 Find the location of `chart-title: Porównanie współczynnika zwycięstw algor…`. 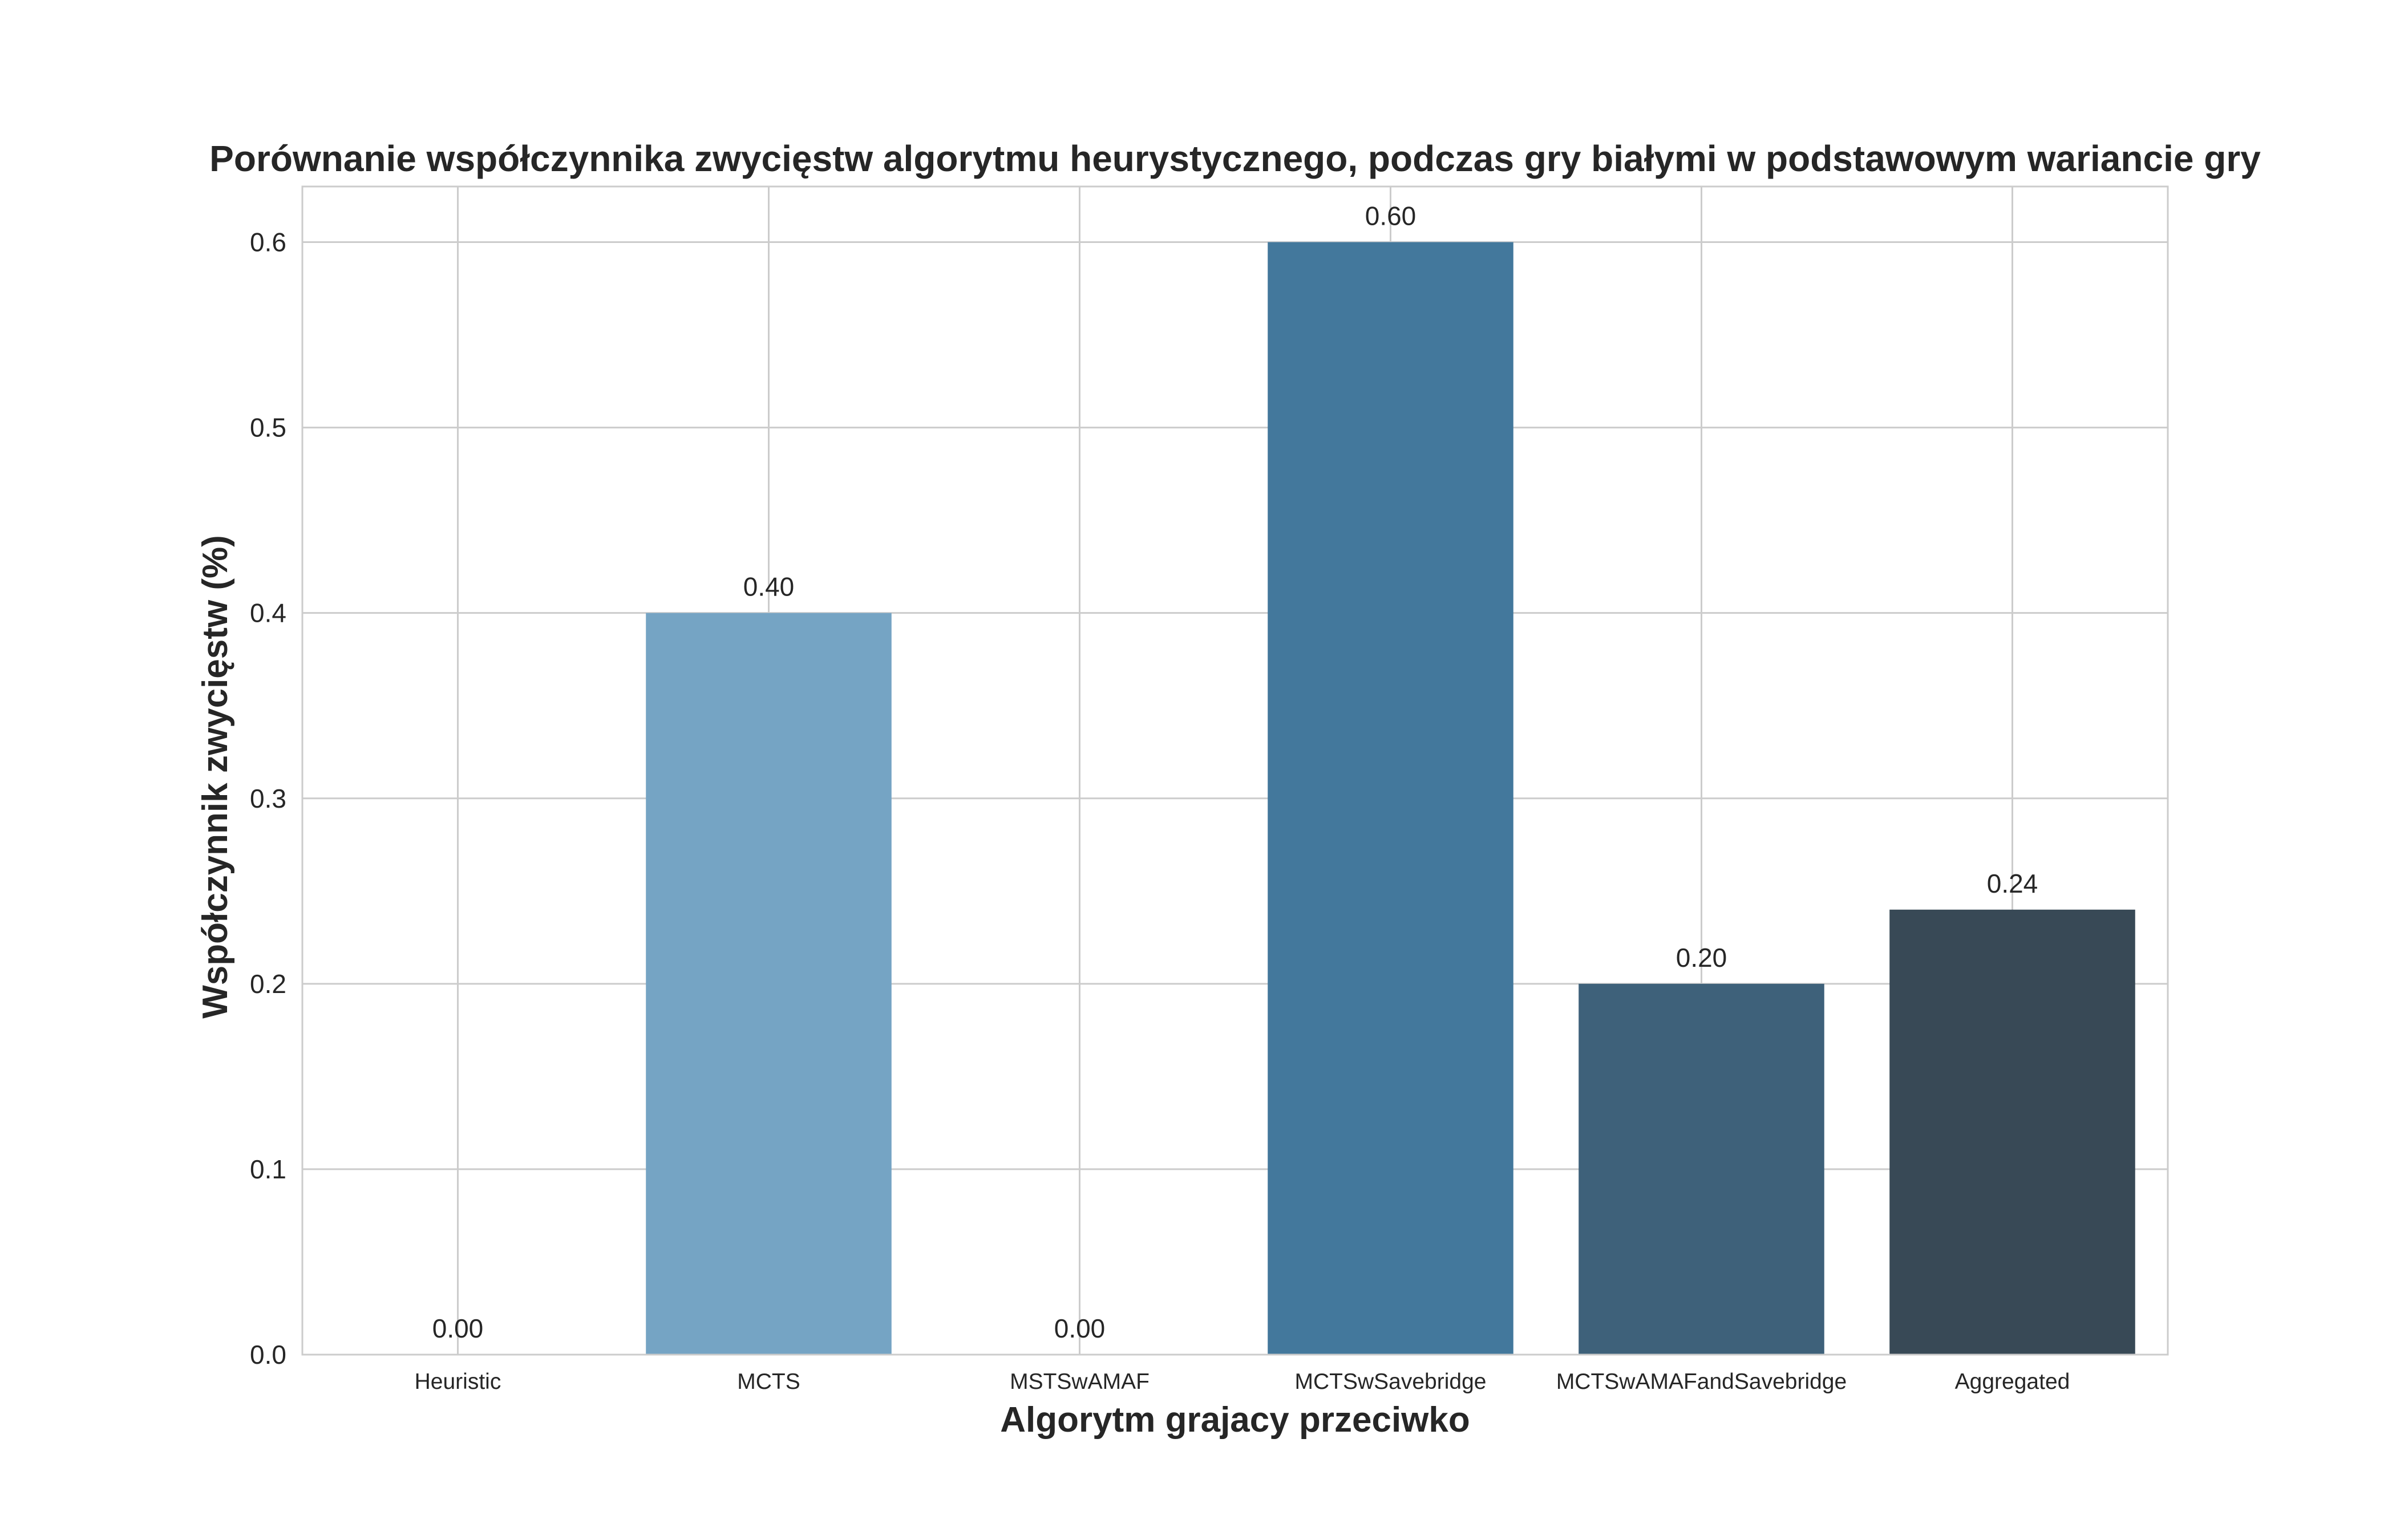

chart-title: Porównanie współczynnika zwycięstw algor… is located at coordinates (1235, 158).